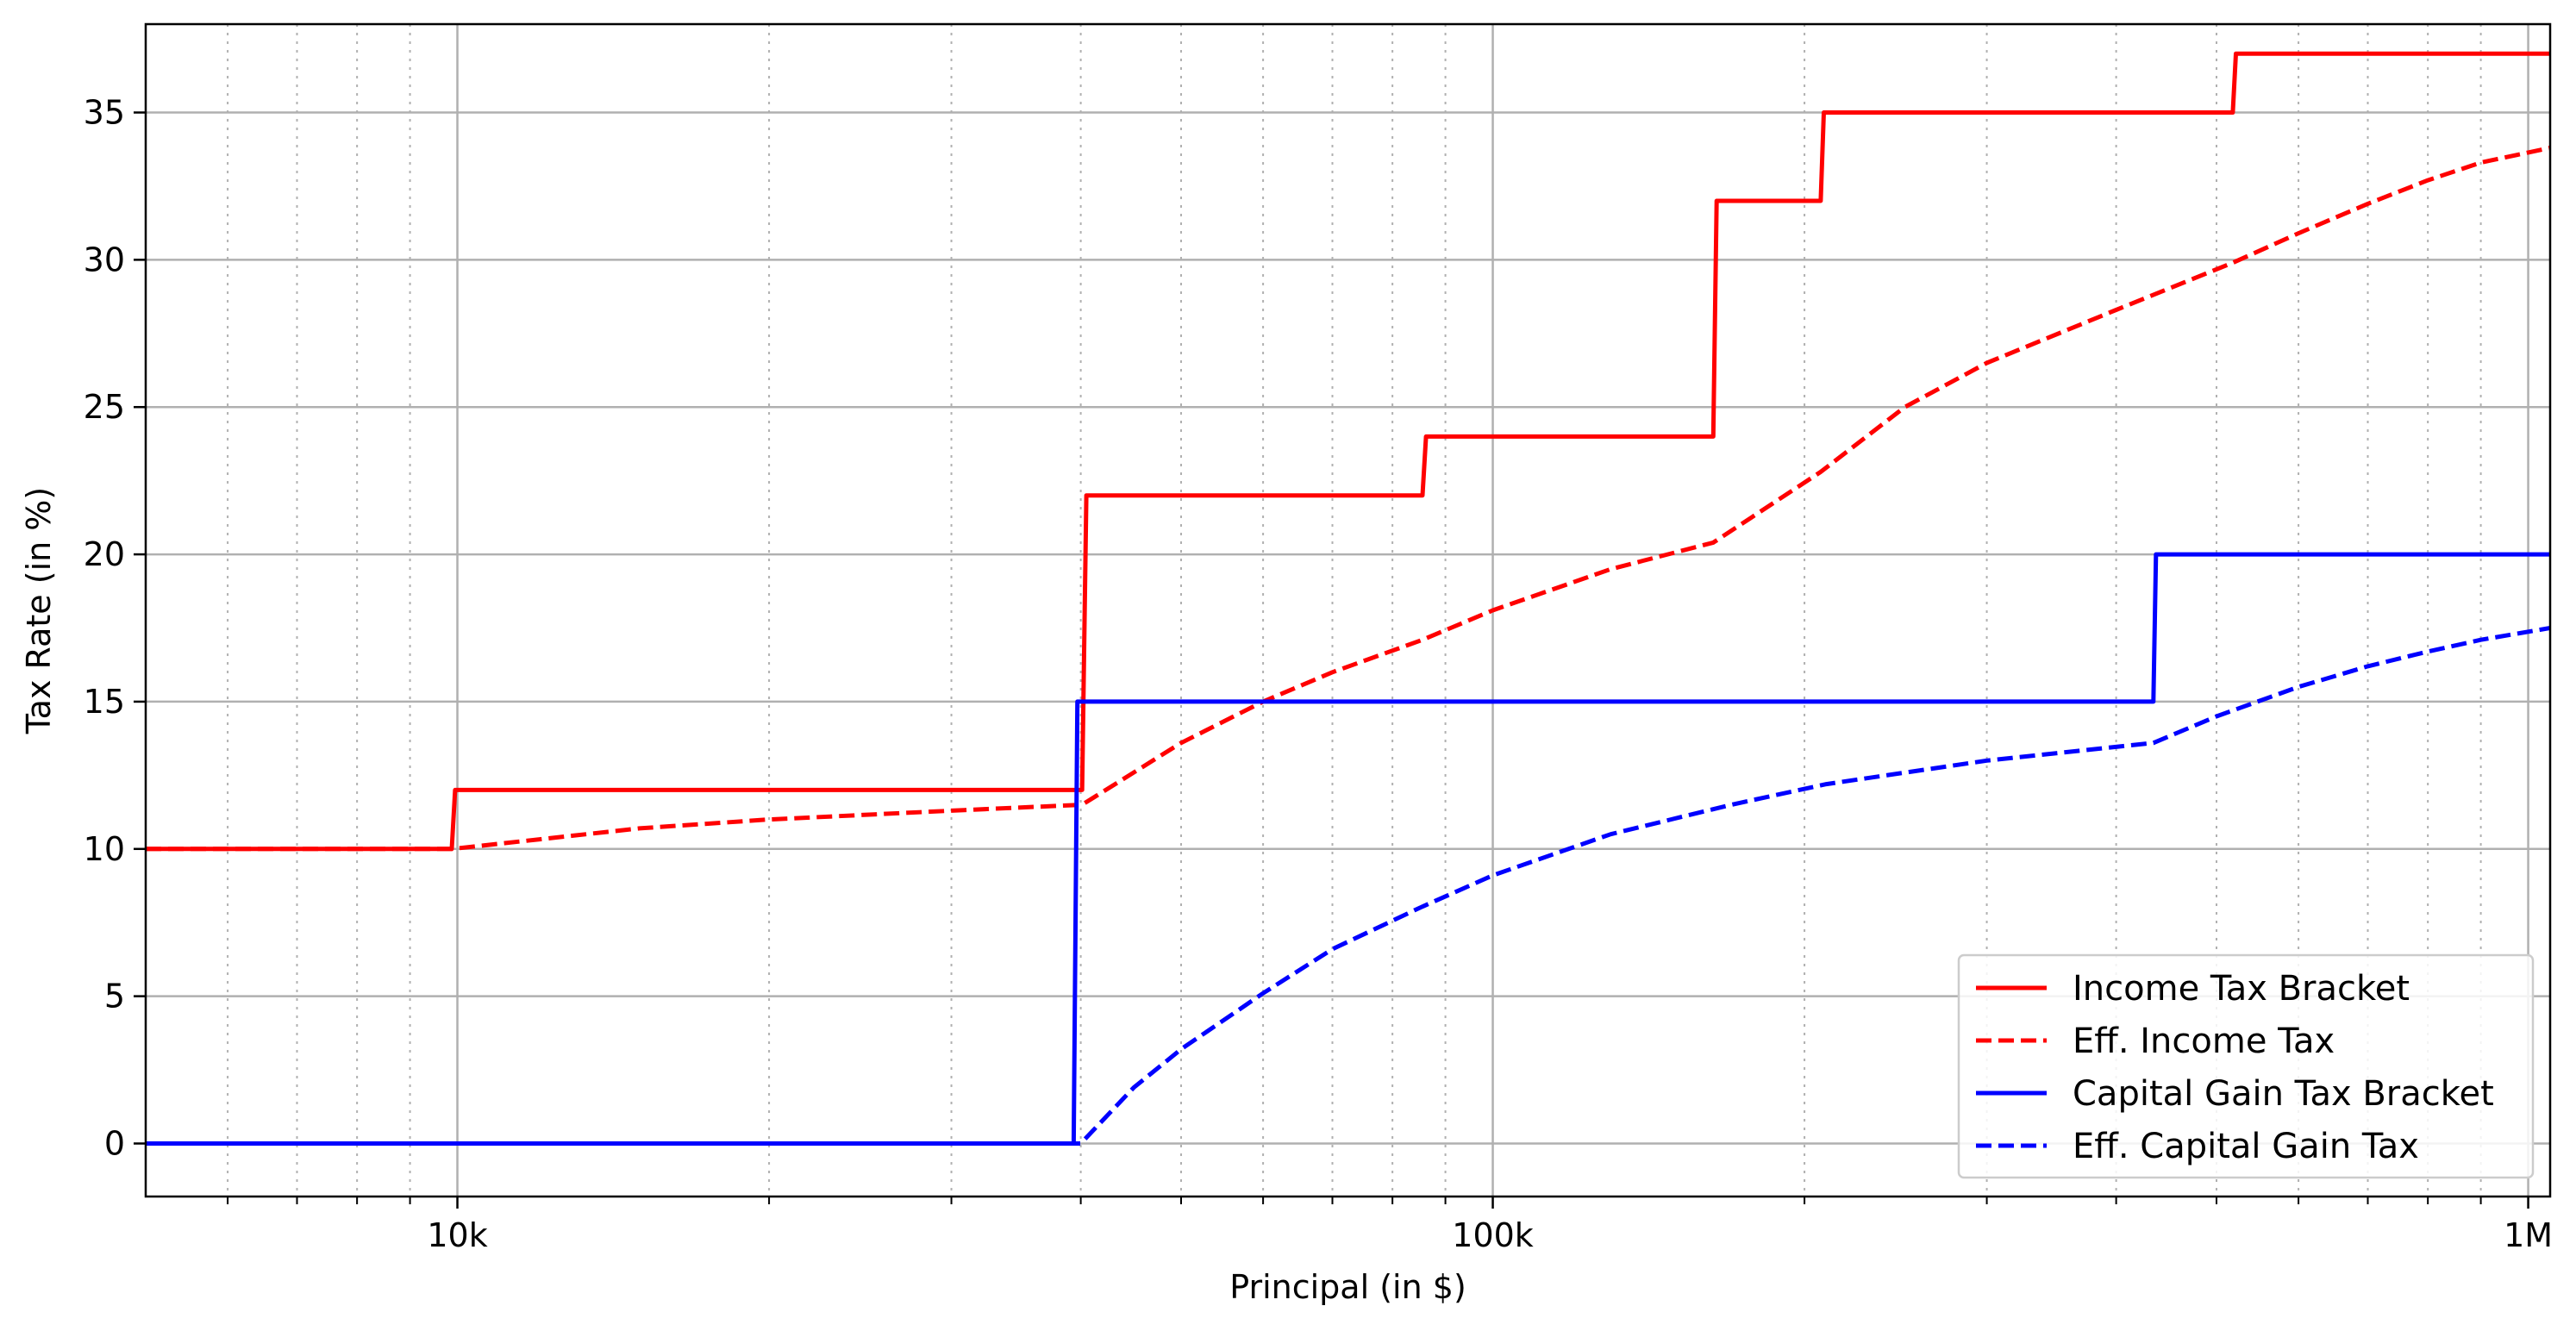 The width and height of the screenshot is (2576, 1331). I want to click on y-tick-label: 10, so click(104, 849).